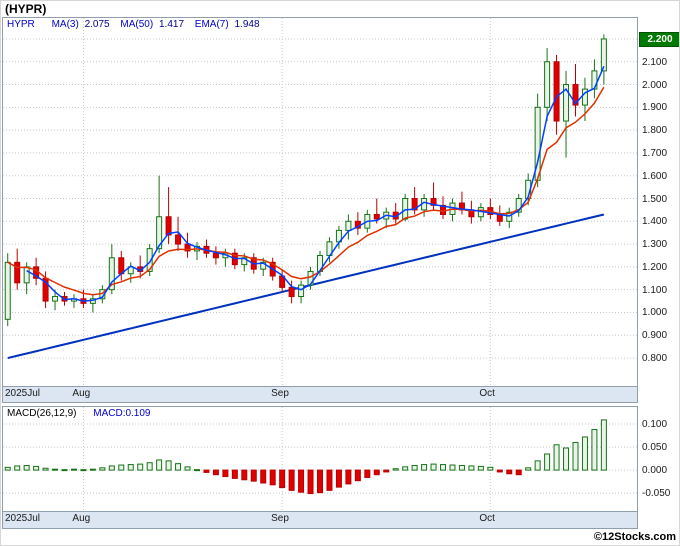  Describe the element at coordinates (655, 471) in the screenshot. I see `macd-tick-label: 0.000` at that location.